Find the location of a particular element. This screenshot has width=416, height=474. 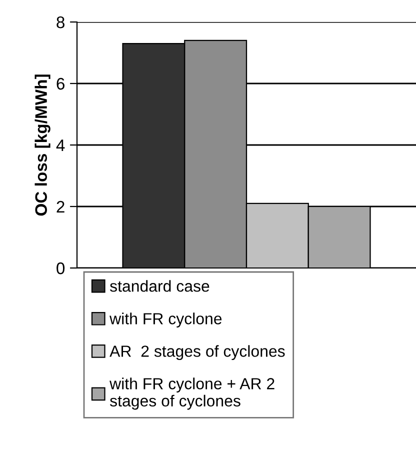

y-tick-label: 4 is located at coordinates (60, 146).